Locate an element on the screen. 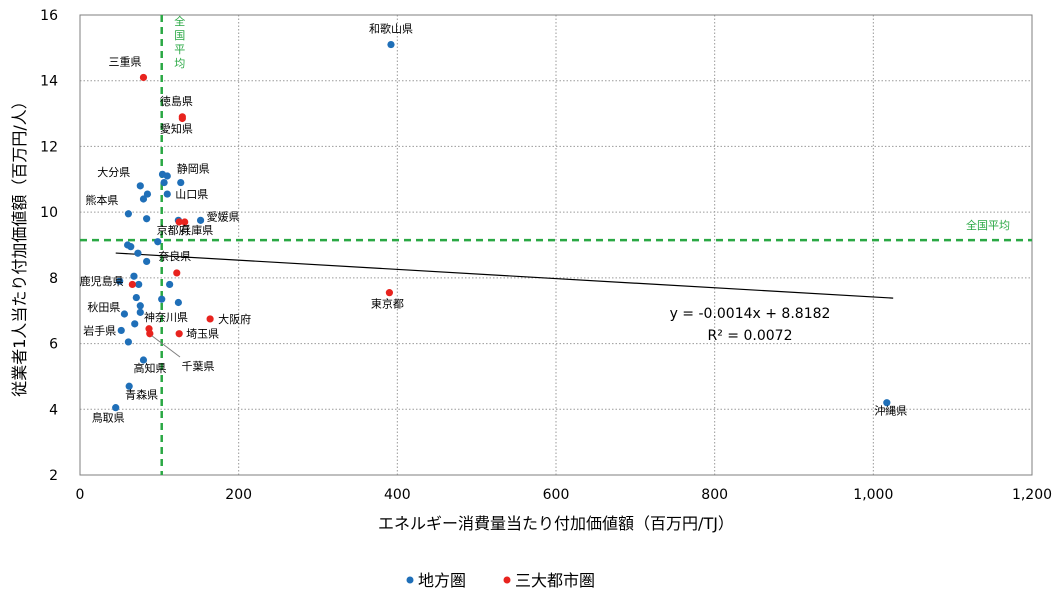  point-label: 鹿児島県 is located at coordinates (102, 281).